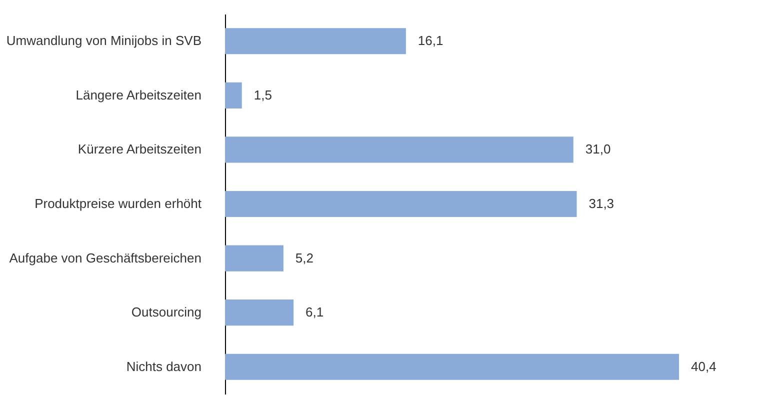 The image size is (779, 407). I want to click on data-label: 31,0, so click(598, 149).